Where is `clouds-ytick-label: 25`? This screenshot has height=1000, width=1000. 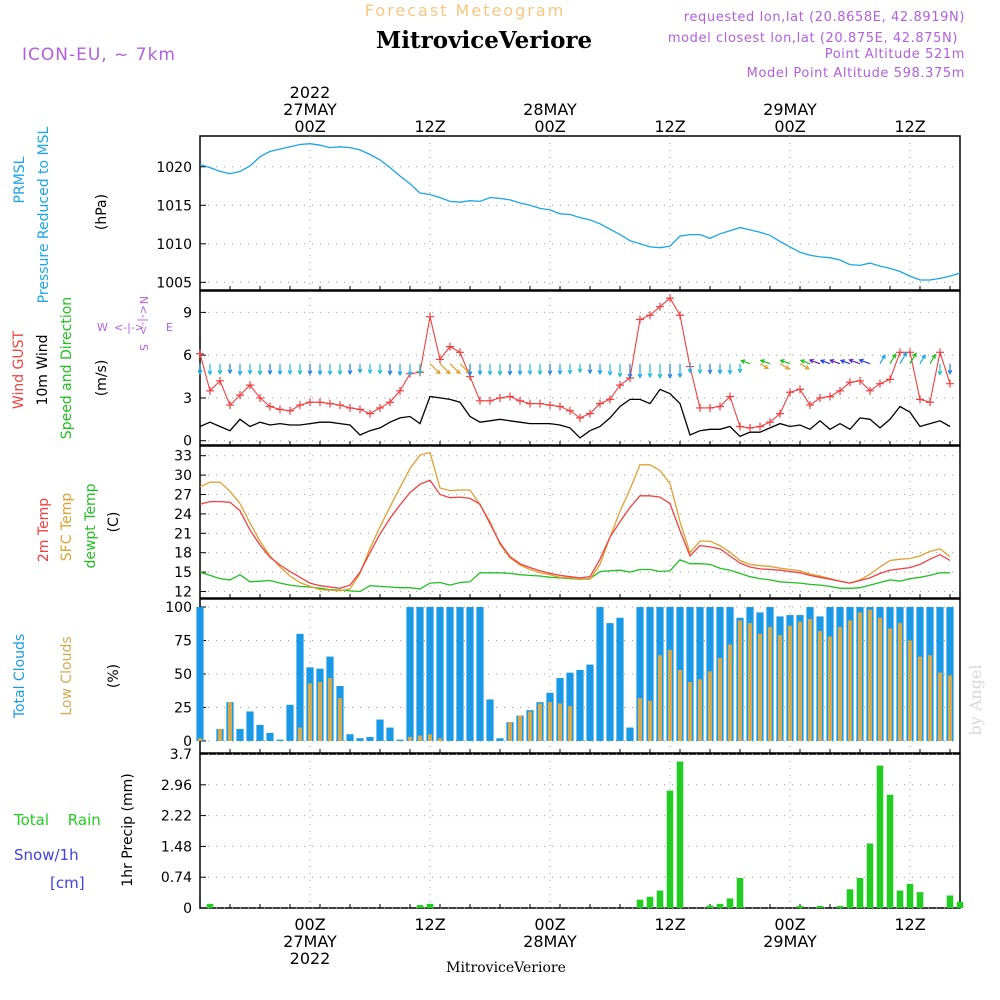
clouds-ytick-label: 25 is located at coordinates (183, 708).